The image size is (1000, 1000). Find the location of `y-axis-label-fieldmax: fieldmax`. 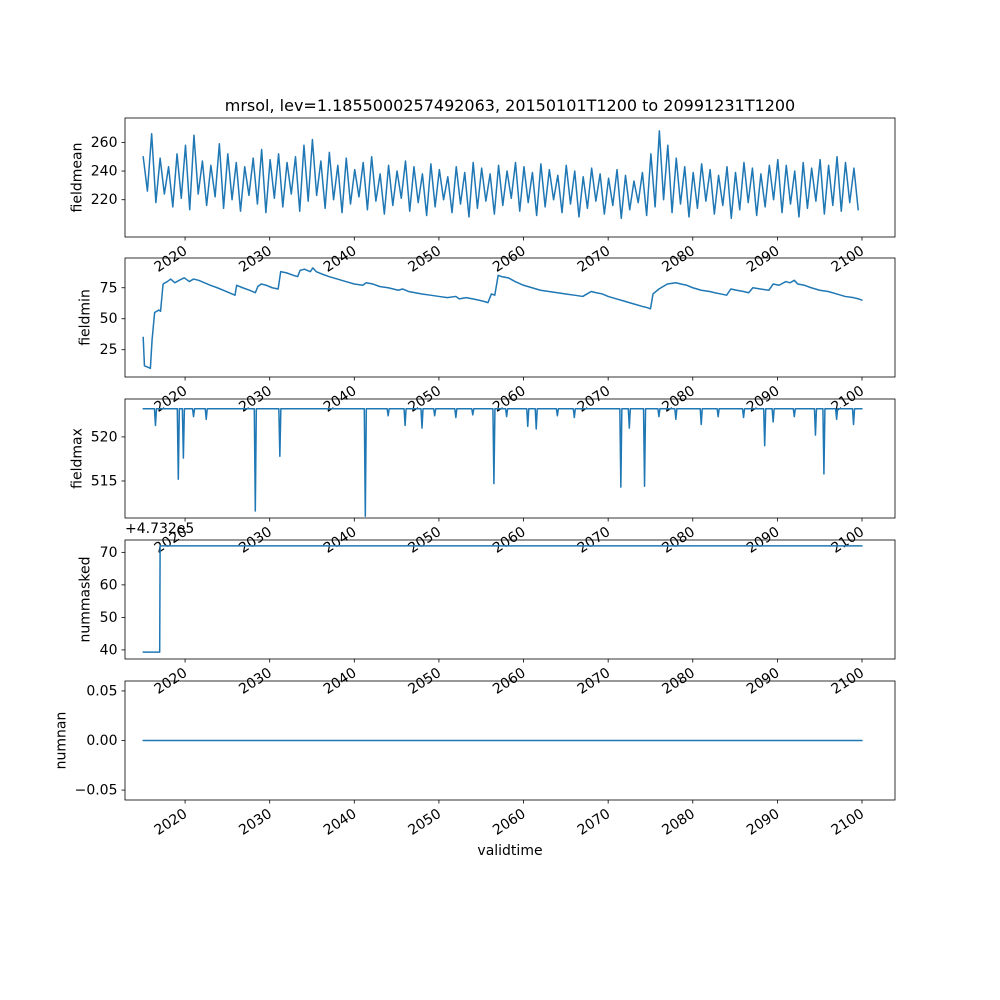

y-axis-label-fieldmax: fieldmax is located at coordinates (78, 458).